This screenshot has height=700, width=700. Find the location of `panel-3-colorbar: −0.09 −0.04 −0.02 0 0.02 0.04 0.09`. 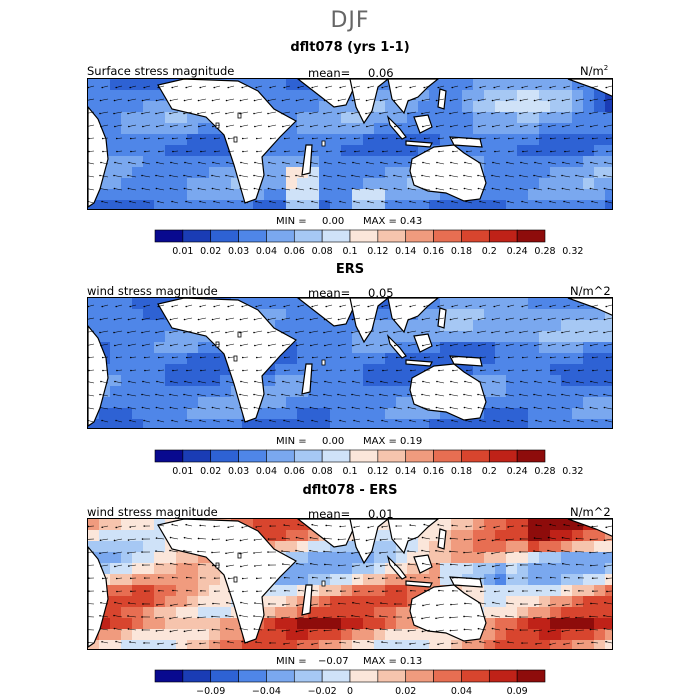

panel-3-colorbar: −0.09 −0.04 −0.02 0 0.02 0.04 0.09 is located at coordinates (350, 683).